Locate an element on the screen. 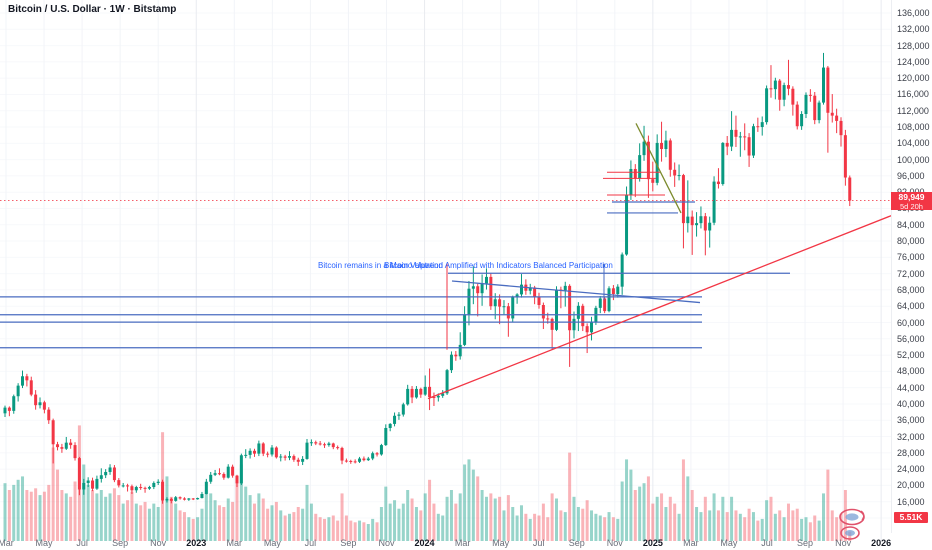 The width and height of the screenshot is (932, 550). olive-trend-line is located at coordinates (658, 168).